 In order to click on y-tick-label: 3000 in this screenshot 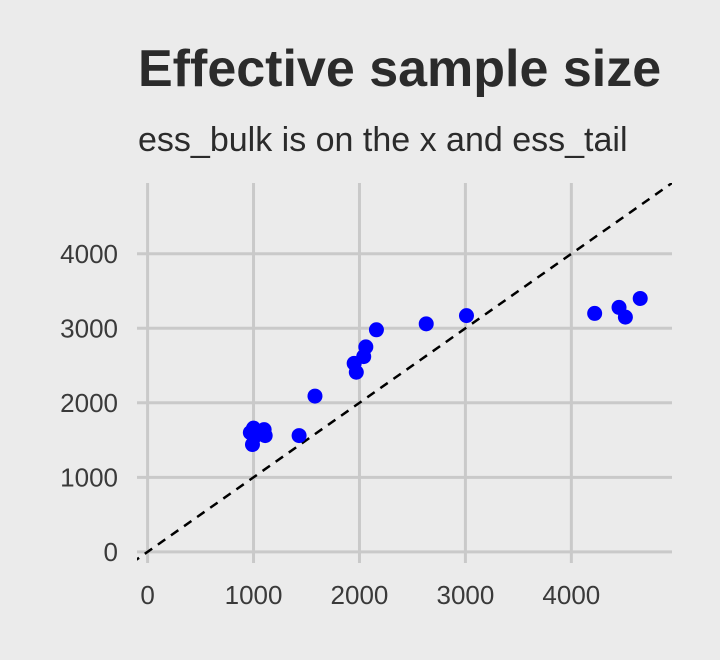, I will do `click(89, 328)`.